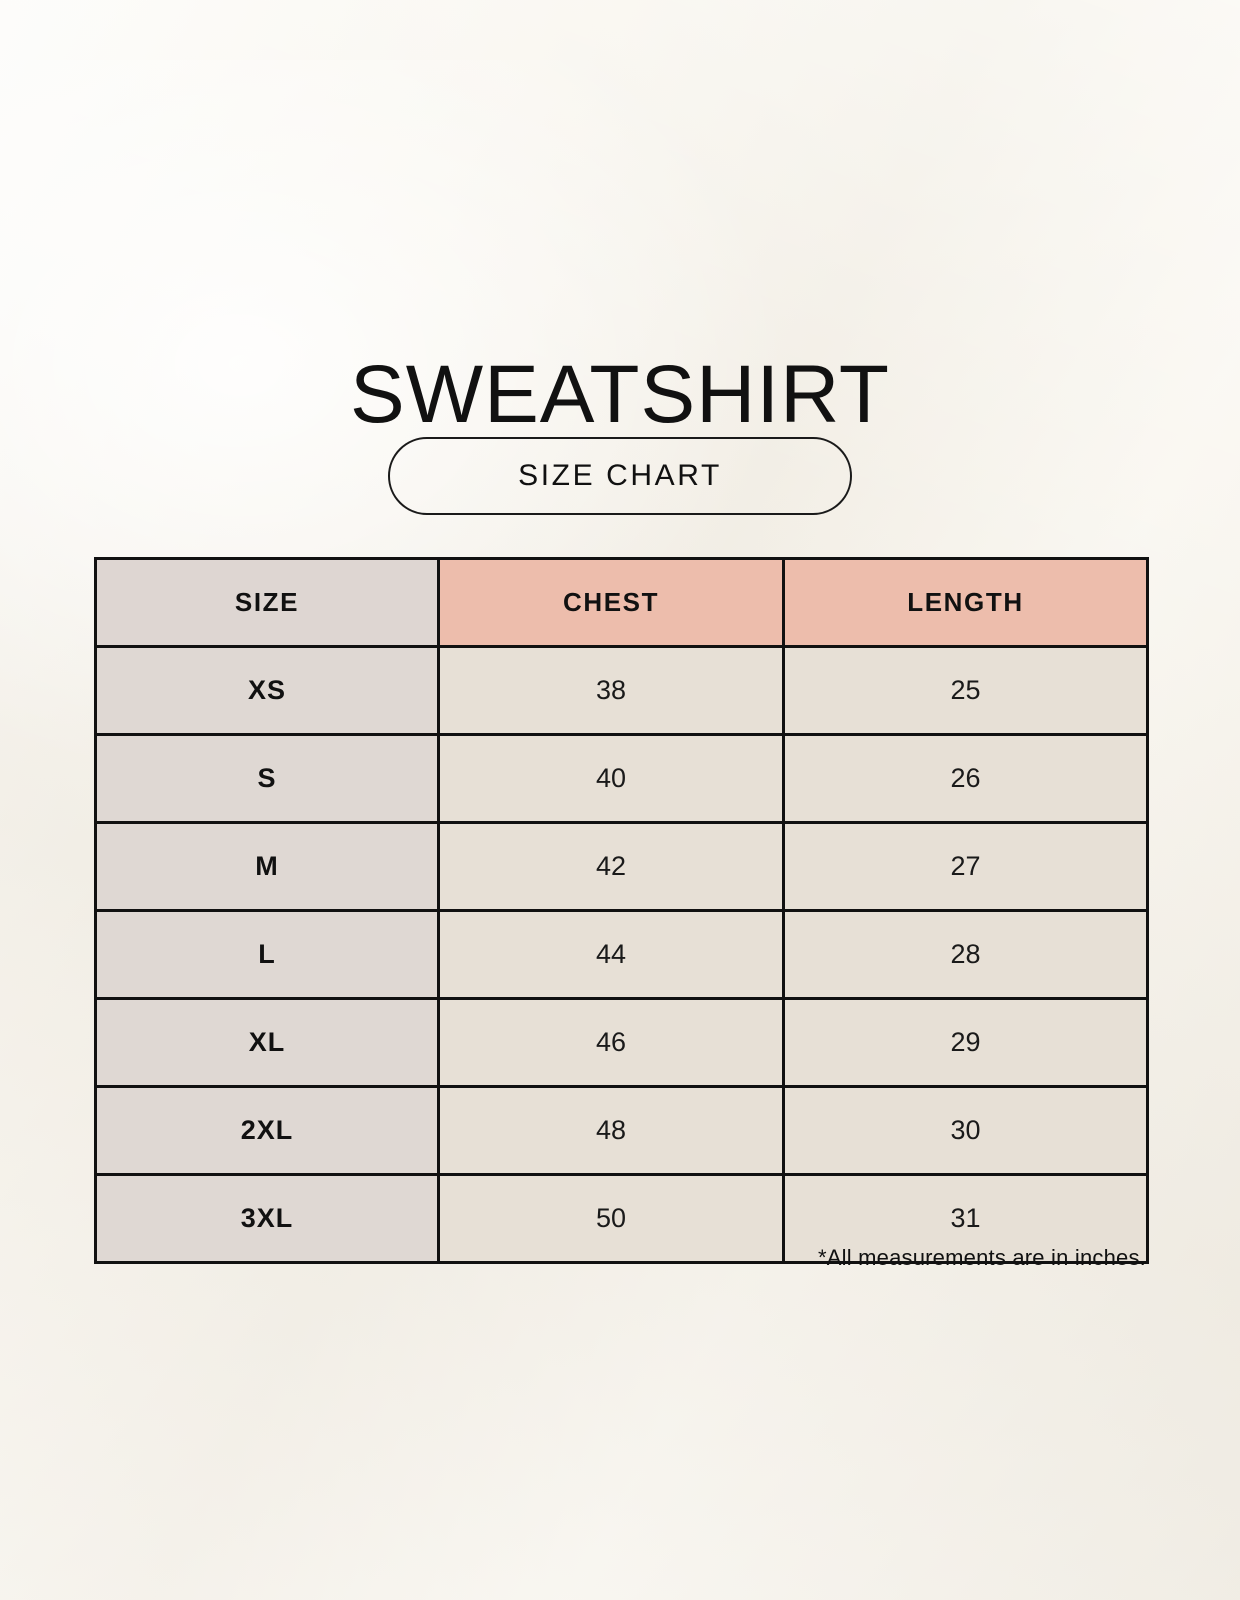 The image size is (1240, 1600). I want to click on table-row: 3XL 50 31, so click(621, 1218).